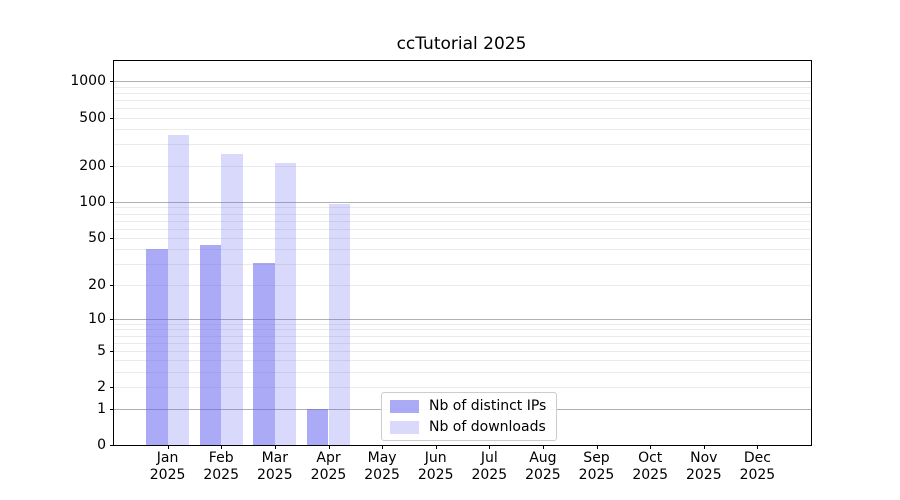 This screenshot has height=500, width=900. Describe the element at coordinates (490, 447) in the screenshot. I see `x-tick-jul` at that location.